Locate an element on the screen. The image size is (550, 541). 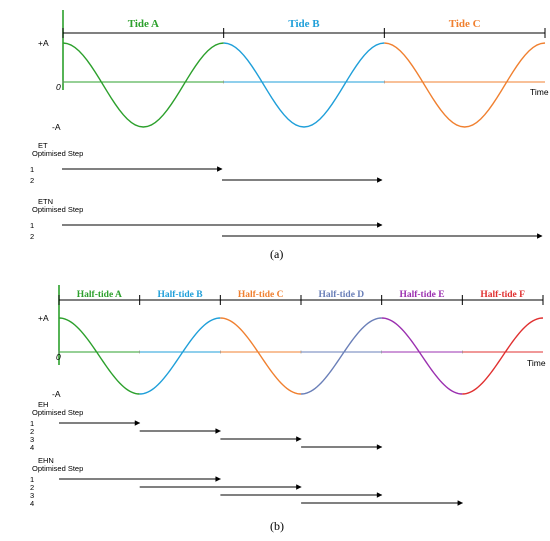
group-title: EHN is located at coordinates (46, 460).